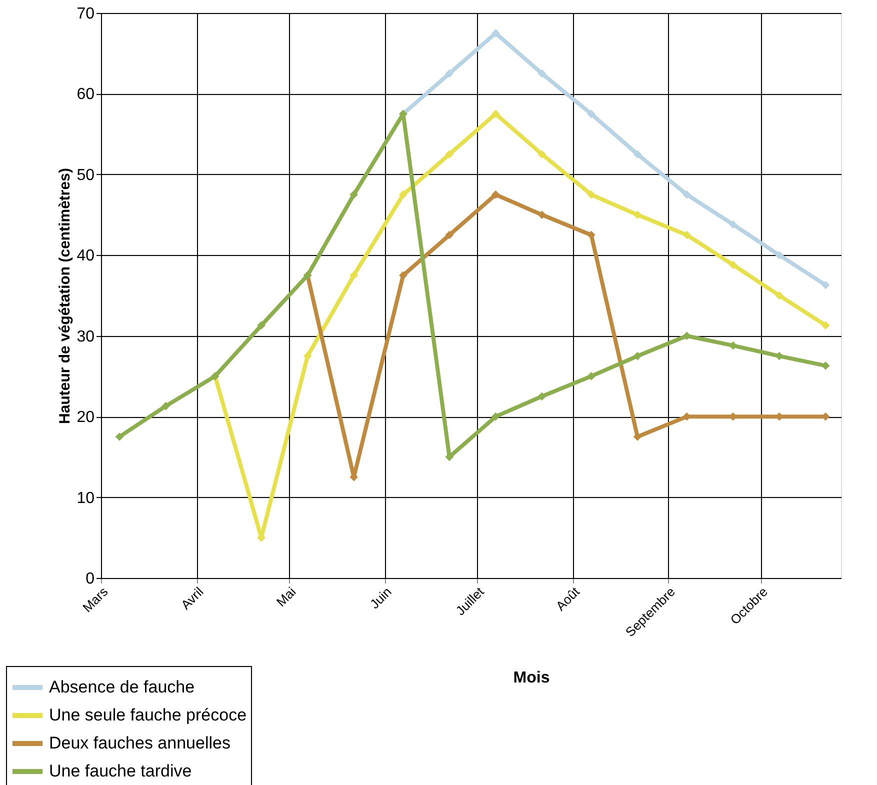 The height and width of the screenshot is (785, 877). What do you see at coordinates (85, 95) in the screenshot?
I see `y-tick-label: 60` at bounding box center [85, 95].